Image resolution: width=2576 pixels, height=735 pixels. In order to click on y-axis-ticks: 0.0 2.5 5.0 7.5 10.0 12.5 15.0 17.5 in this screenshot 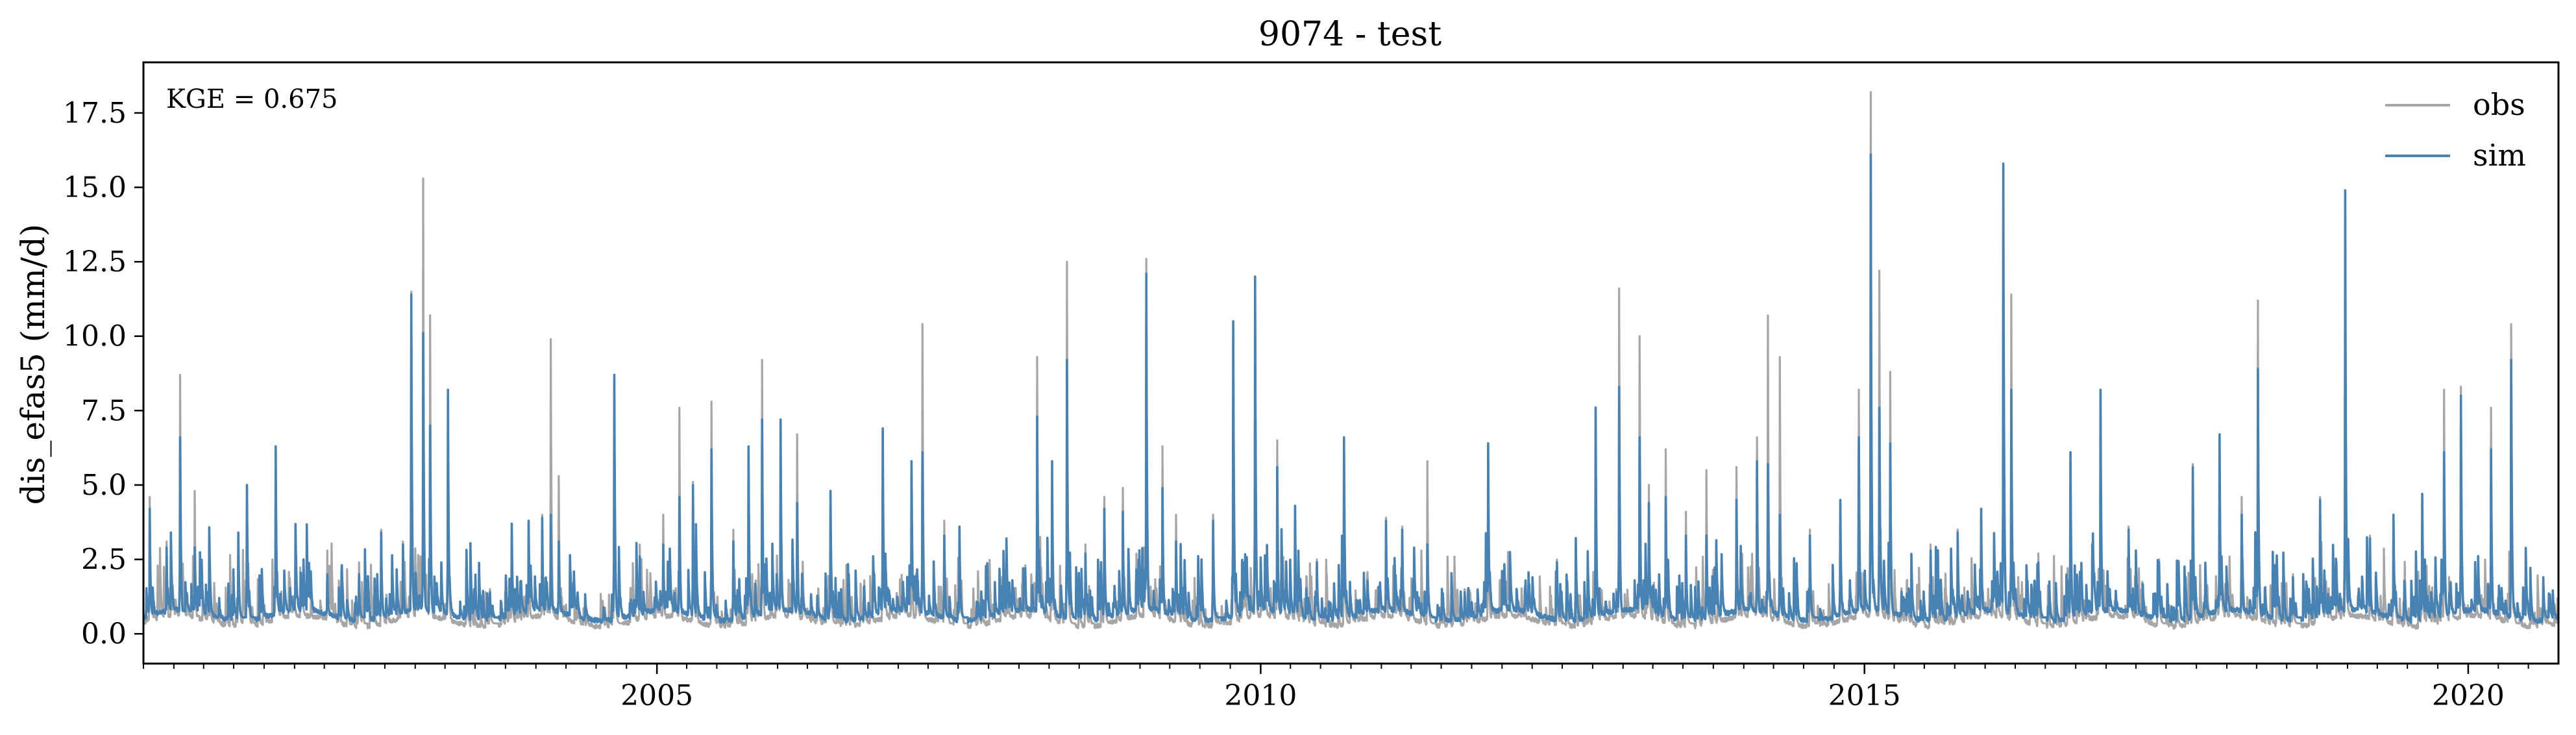, I will do `click(103, 374)`.